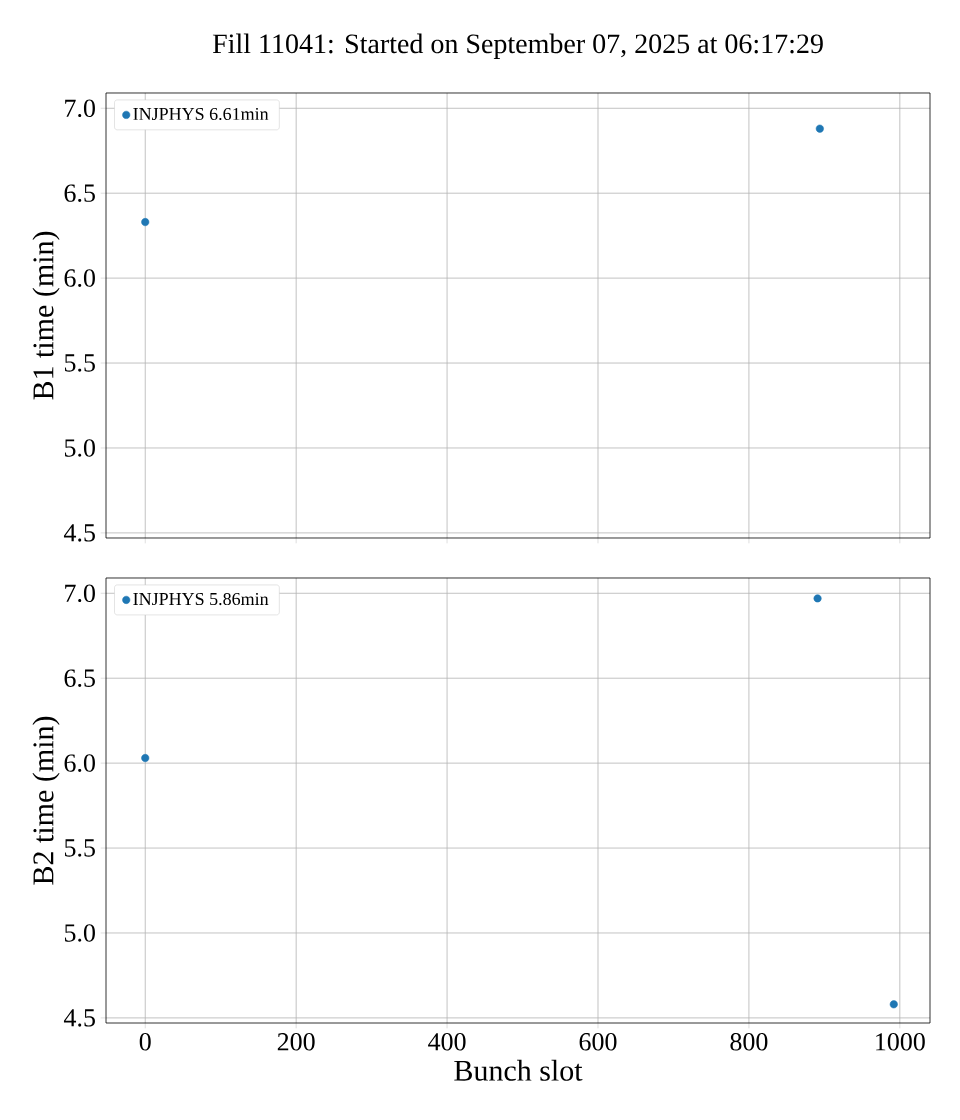  Describe the element at coordinates (201, 599) in the screenshot. I see `legend-label: INJPHYS 5.86min` at that location.